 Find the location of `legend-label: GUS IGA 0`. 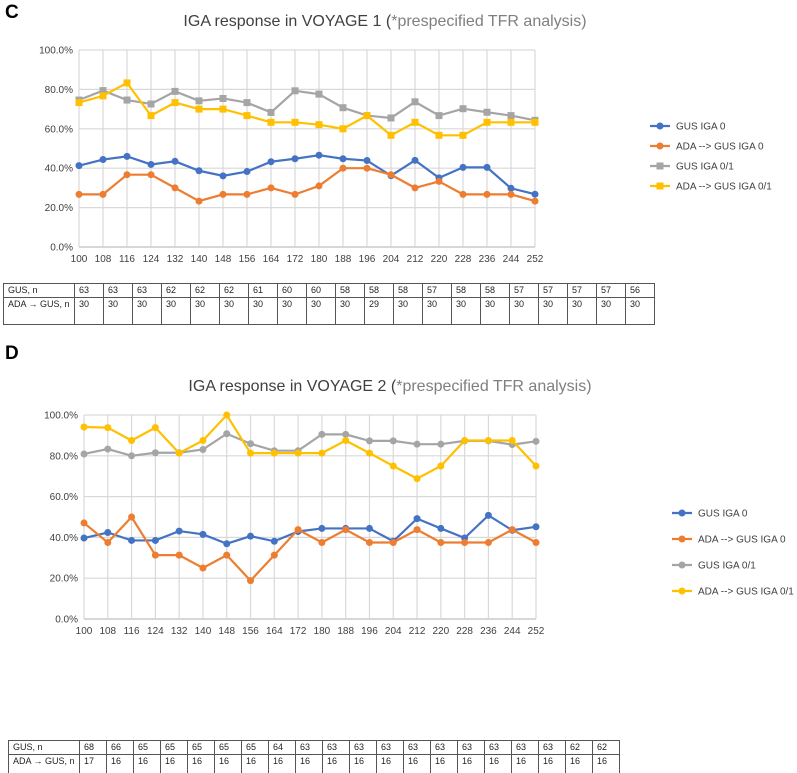

legend-label: GUS IGA 0 is located at coordinates (723, 514).